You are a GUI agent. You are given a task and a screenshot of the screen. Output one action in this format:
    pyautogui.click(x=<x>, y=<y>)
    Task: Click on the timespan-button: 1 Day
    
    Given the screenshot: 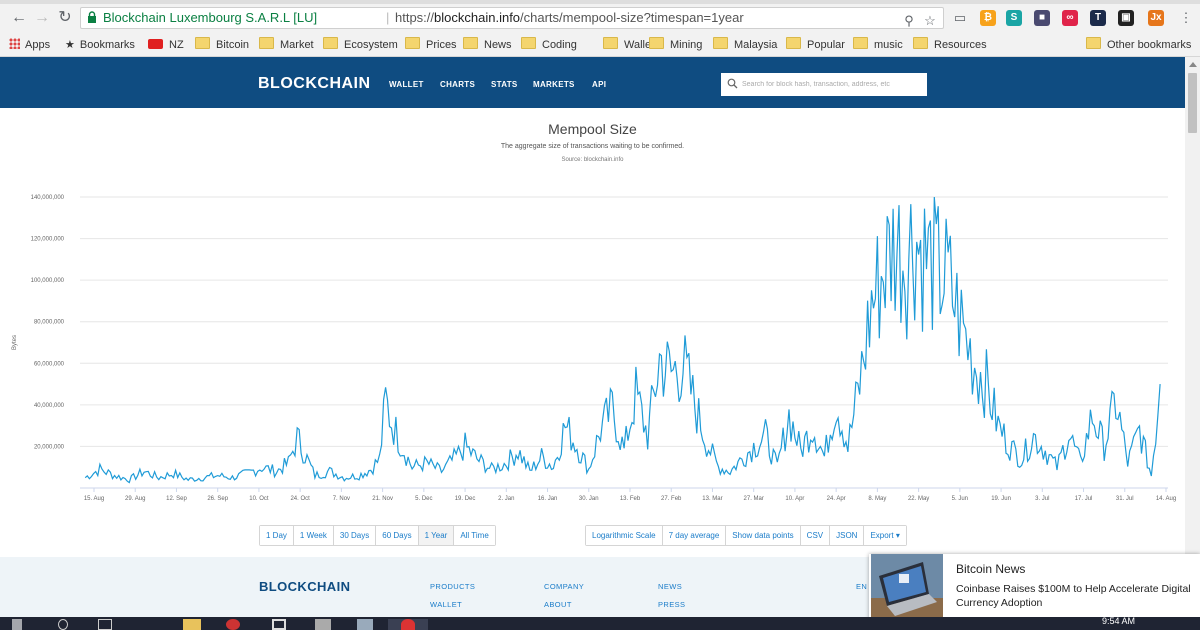 What is the action you would take?
    pyautogui.click(x=277, y=535)
    